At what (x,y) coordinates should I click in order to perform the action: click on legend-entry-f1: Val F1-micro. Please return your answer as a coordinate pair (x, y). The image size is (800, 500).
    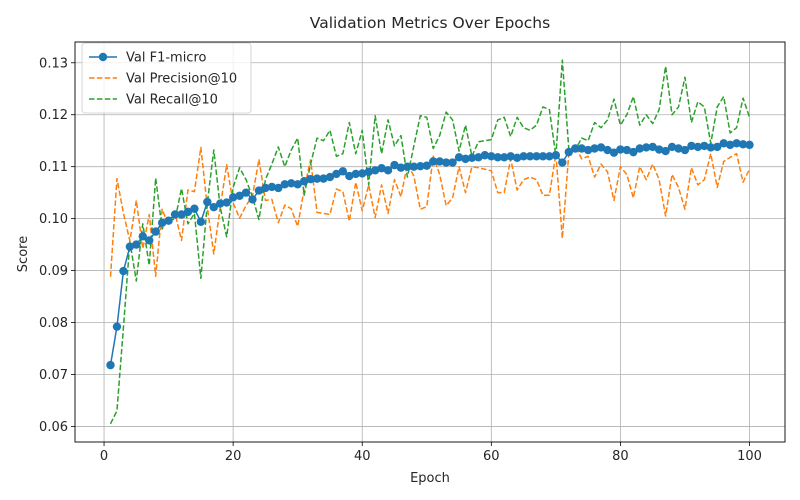
    Looking at the image, I should click on (148, 58).